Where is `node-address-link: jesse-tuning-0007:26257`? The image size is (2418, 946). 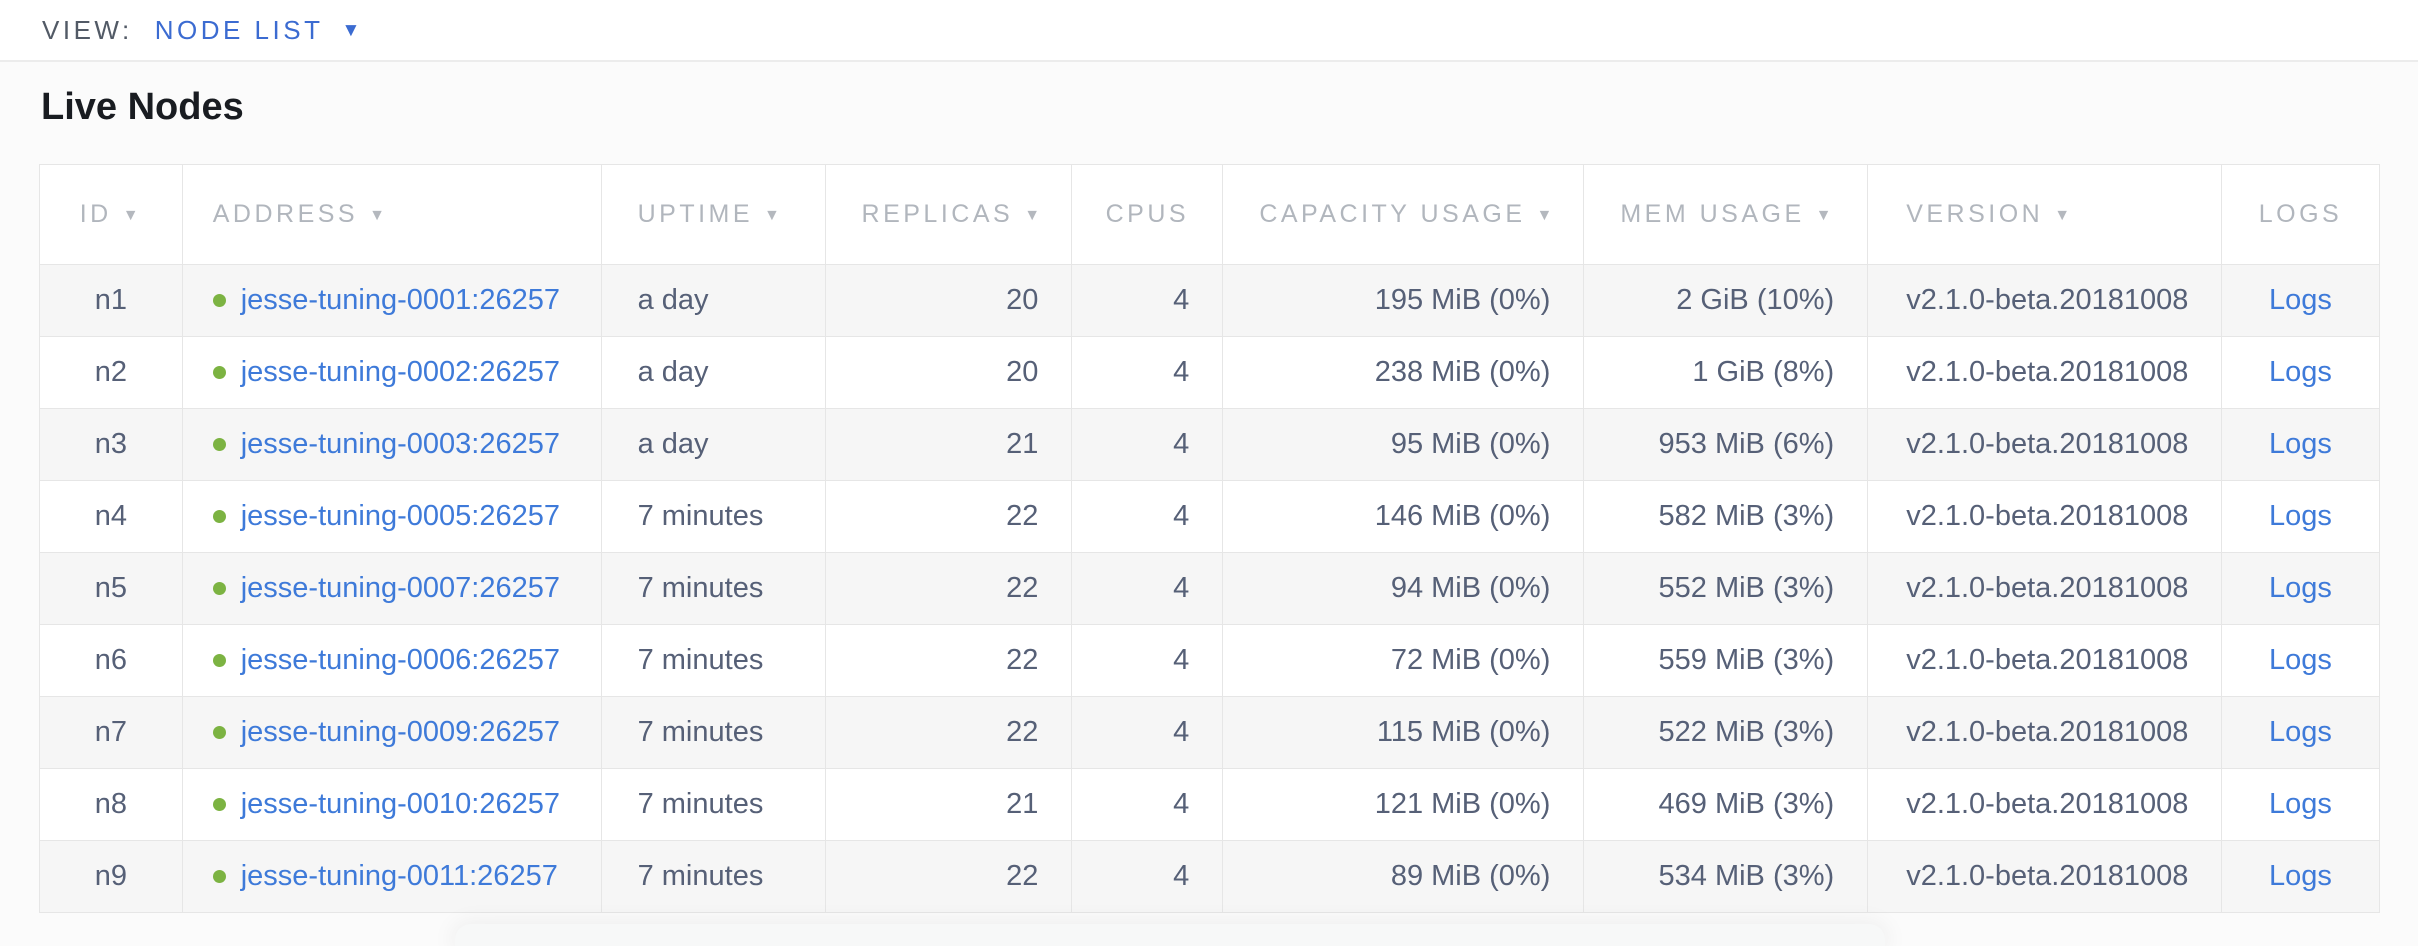
node-address-link: jesse-tuning-0007:26257 is located at coordinates (400, 588).